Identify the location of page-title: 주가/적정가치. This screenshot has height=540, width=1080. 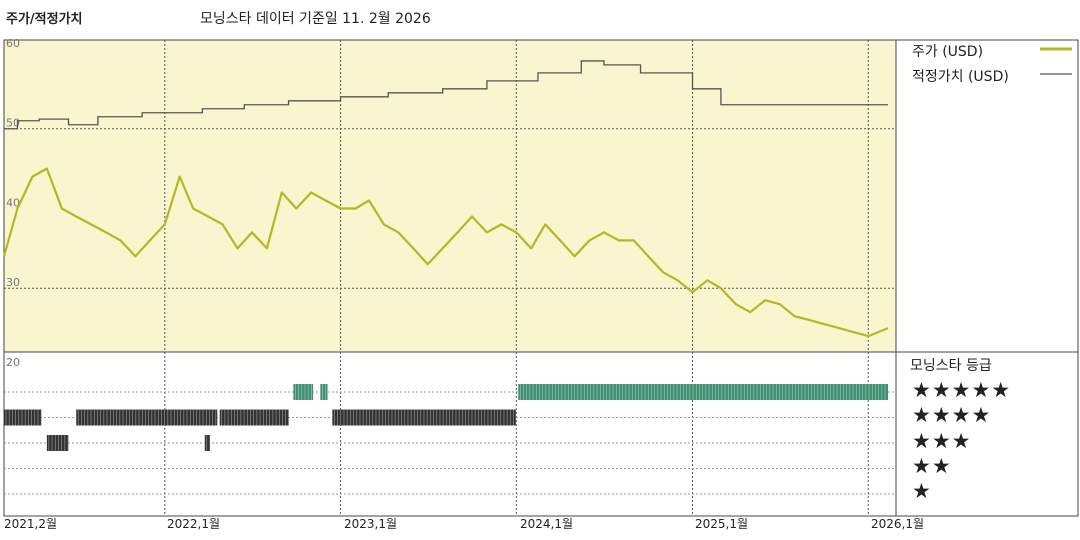
(44, 19).